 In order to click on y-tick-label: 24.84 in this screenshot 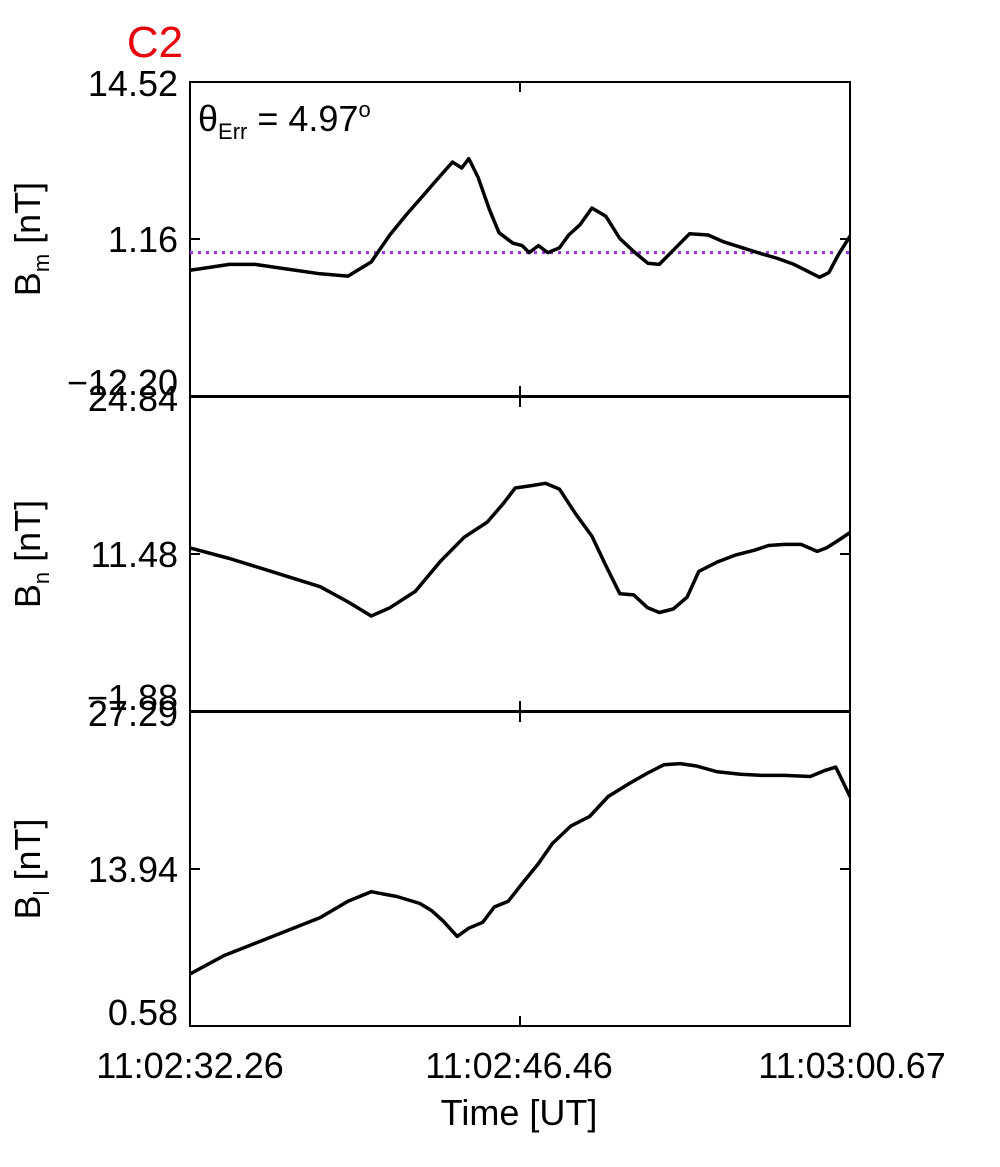, I will do `click(133, 398)`.